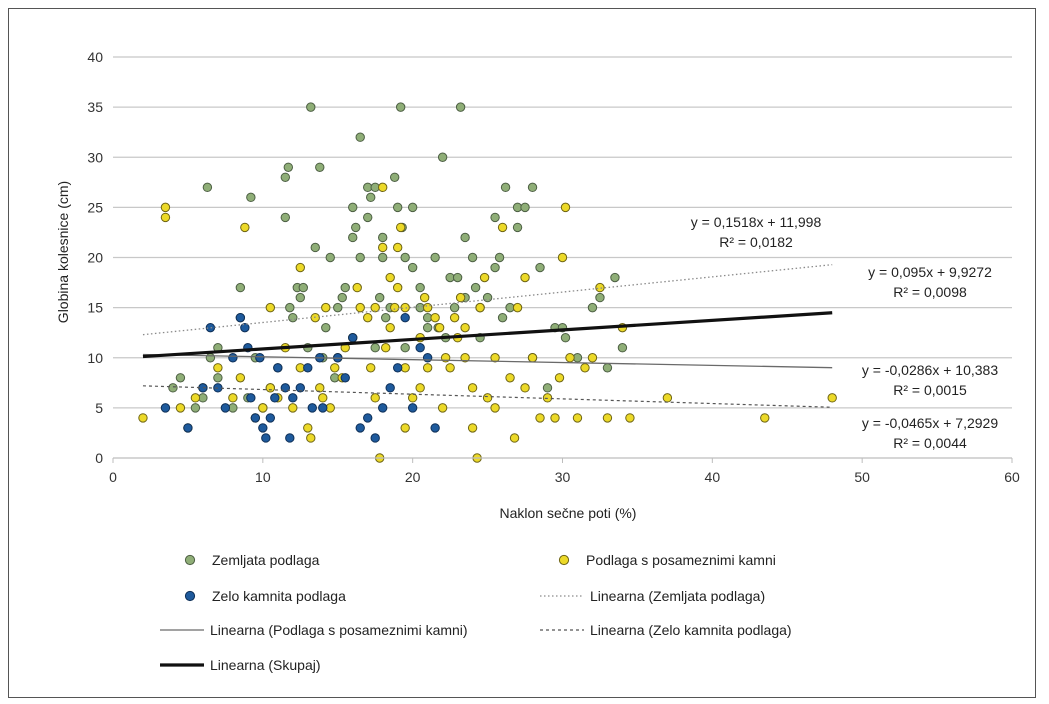 Image resolution: width=1049 pixels, height=704 pixels. I want to click on legend-label: Linearna (Zemljata podlaga), so click(677, 596).